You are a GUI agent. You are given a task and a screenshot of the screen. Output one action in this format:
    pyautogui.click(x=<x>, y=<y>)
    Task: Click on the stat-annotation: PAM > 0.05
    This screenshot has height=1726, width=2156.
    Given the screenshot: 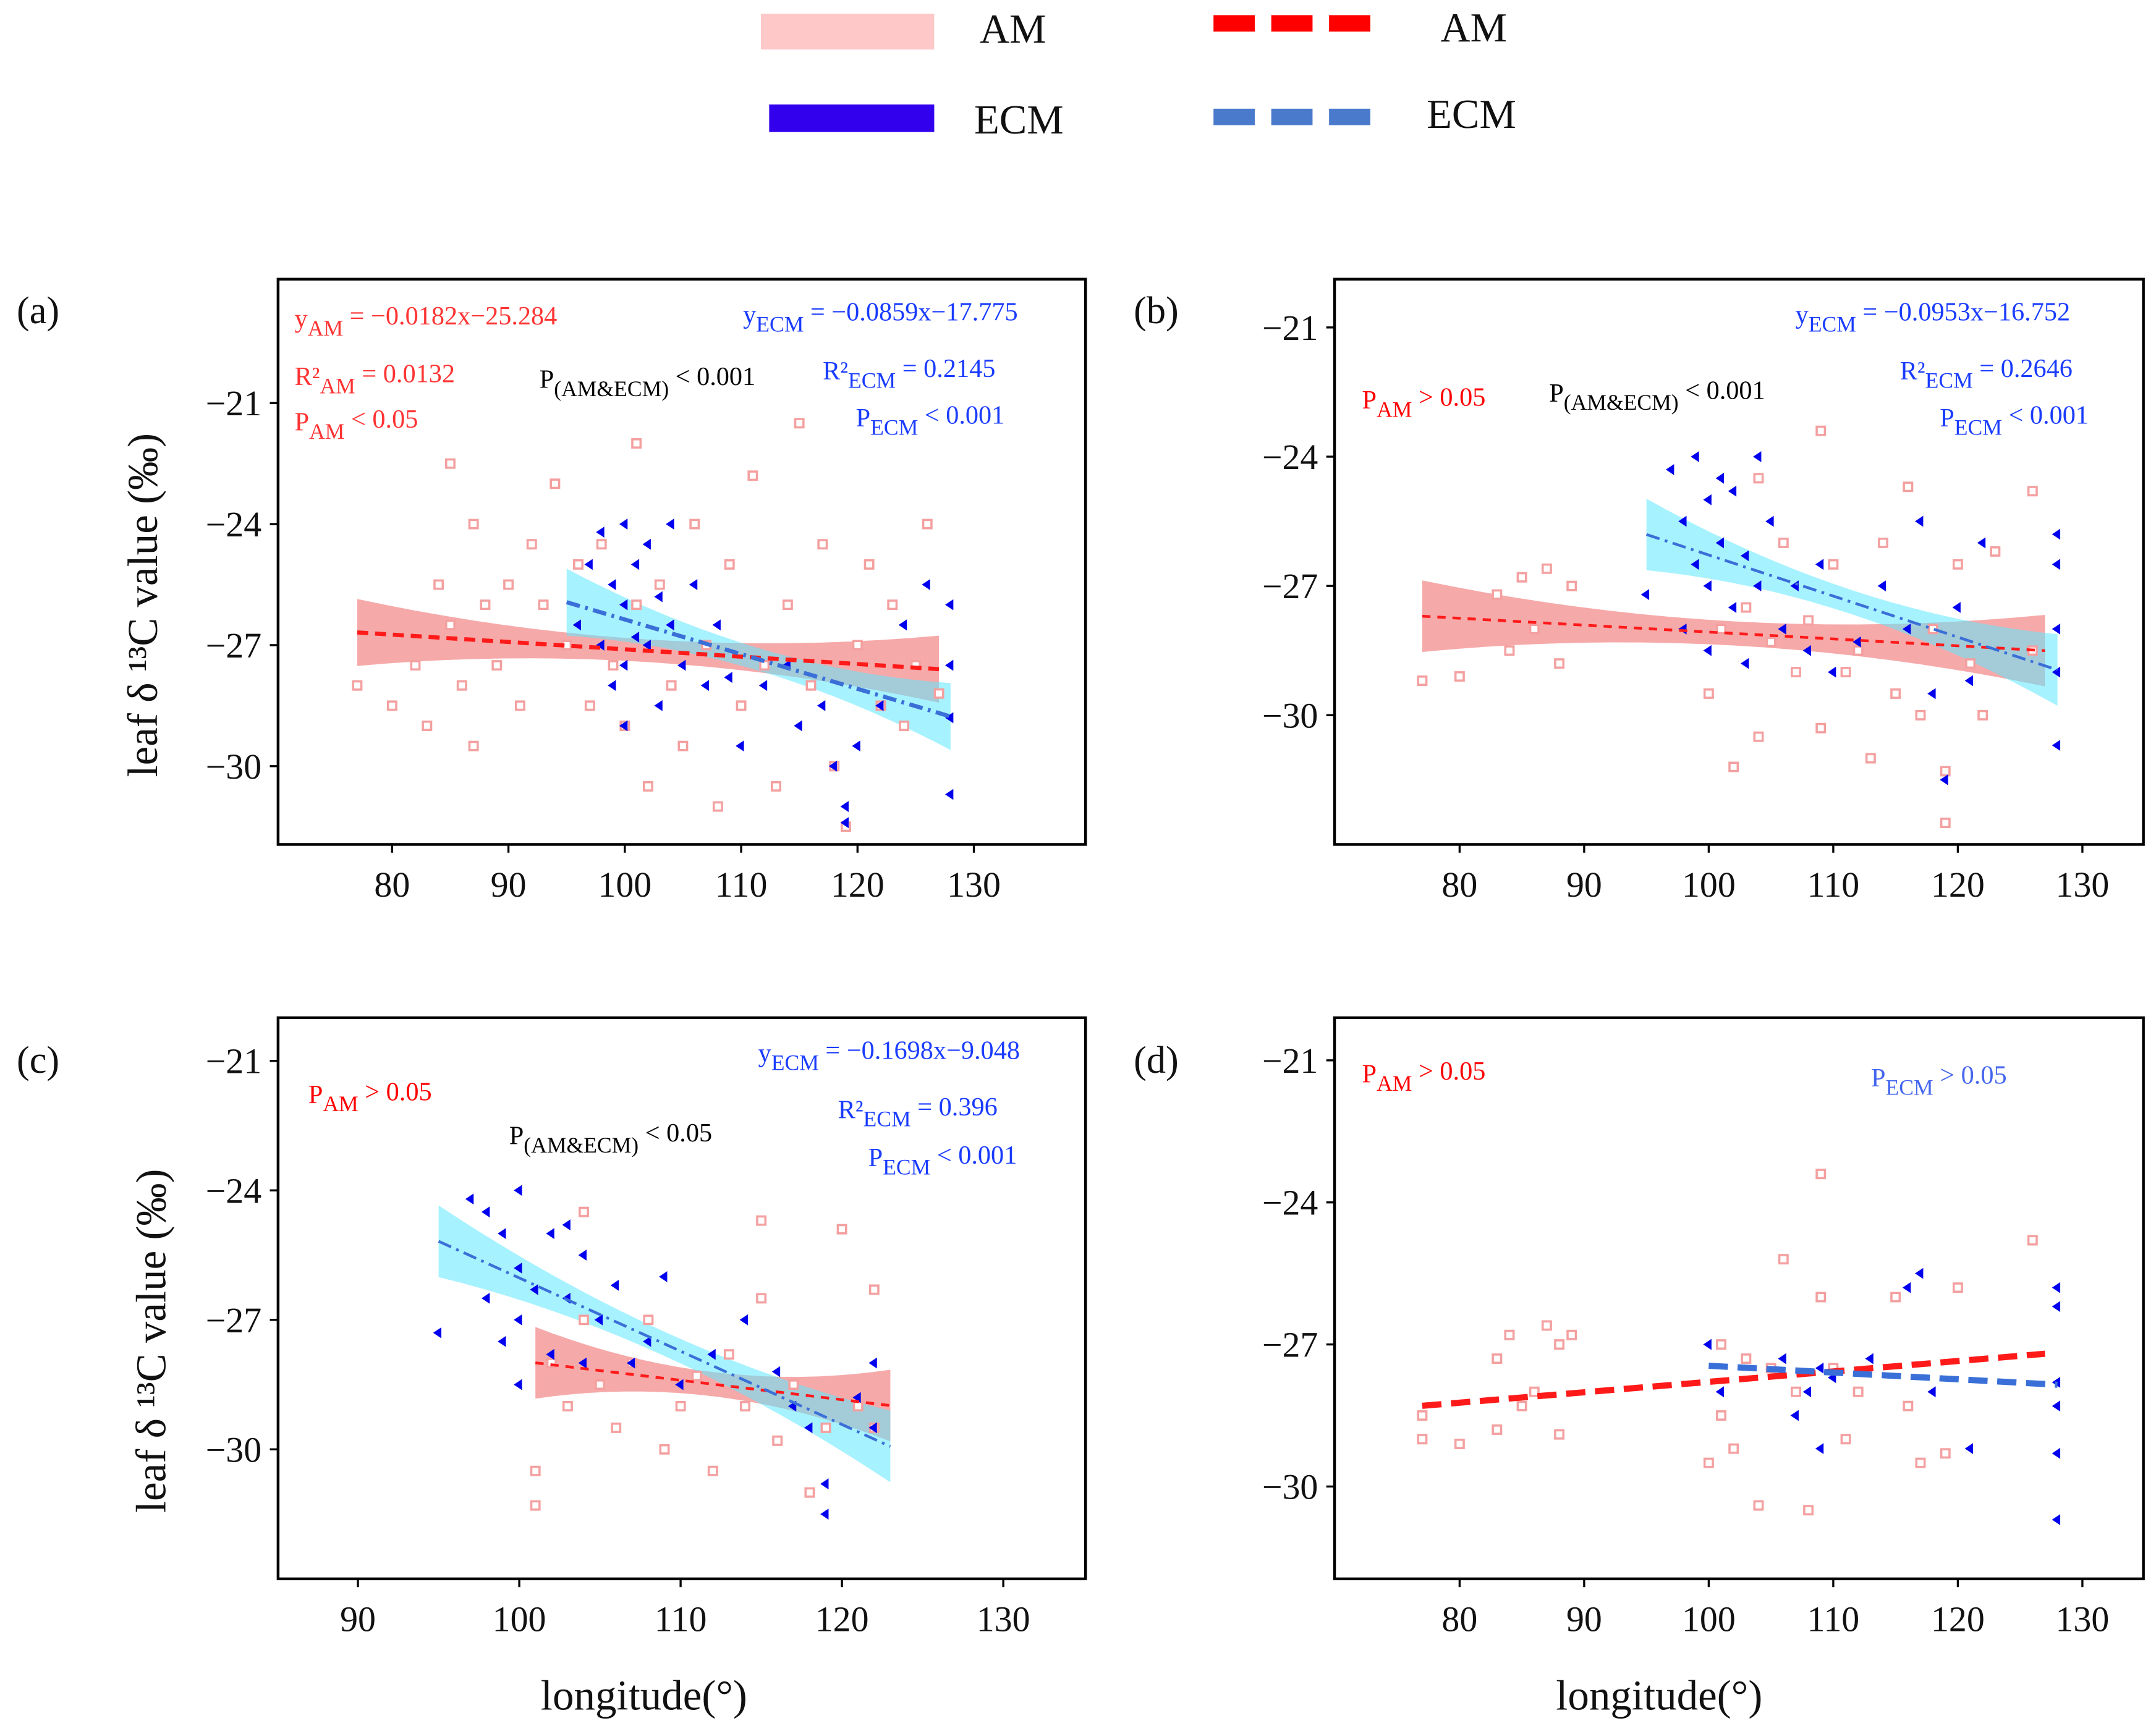 What is the action you would take?
    pyautogui.click(x=1424, y=1076)
    